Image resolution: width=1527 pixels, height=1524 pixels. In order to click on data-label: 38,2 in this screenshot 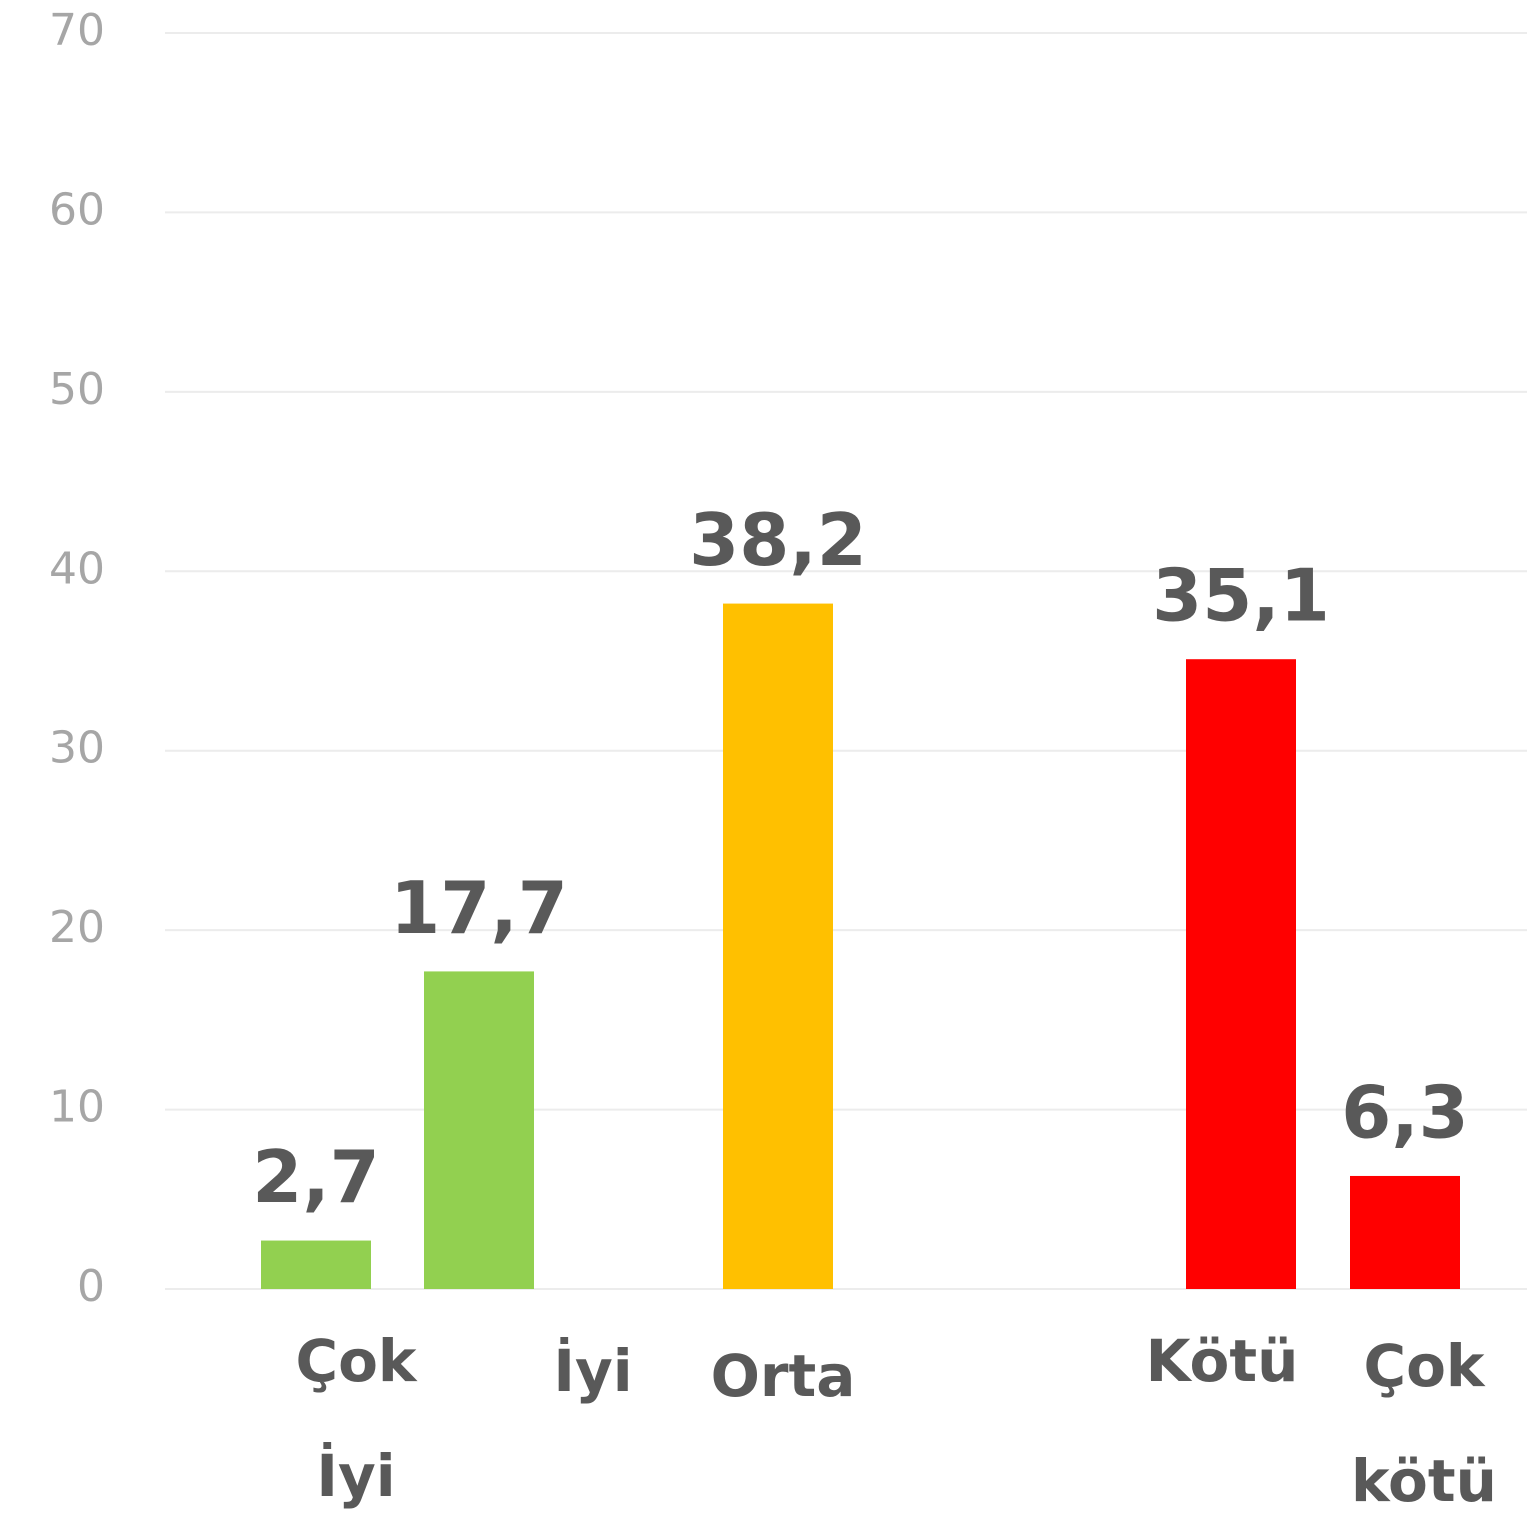, I will do `click(778, 540)`.